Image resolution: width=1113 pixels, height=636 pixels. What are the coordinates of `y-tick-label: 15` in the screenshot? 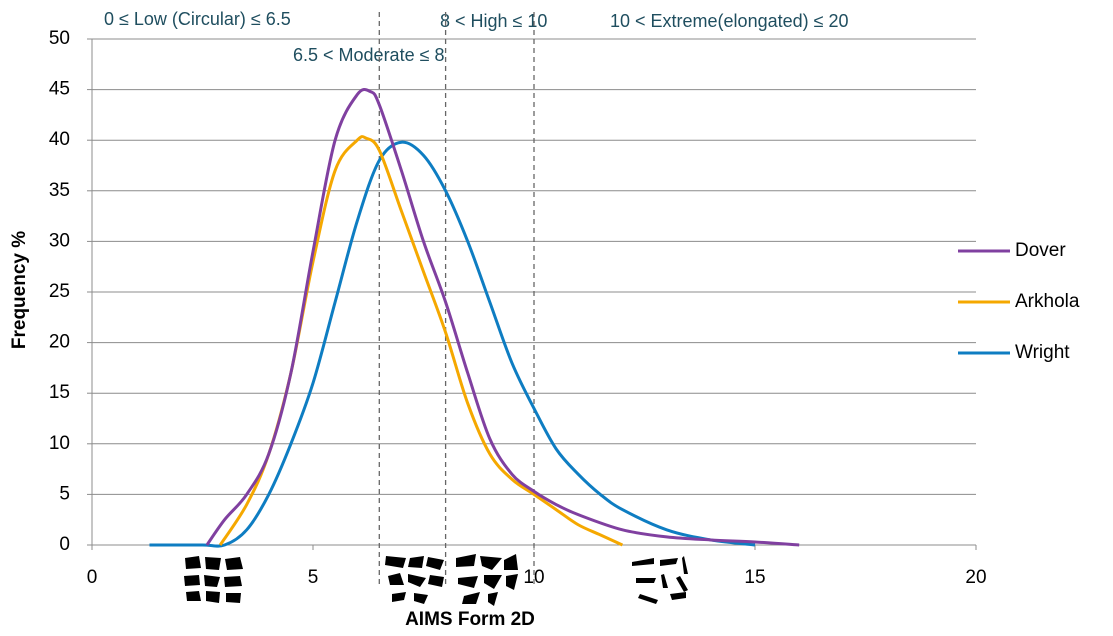 It's located at (59, 392).